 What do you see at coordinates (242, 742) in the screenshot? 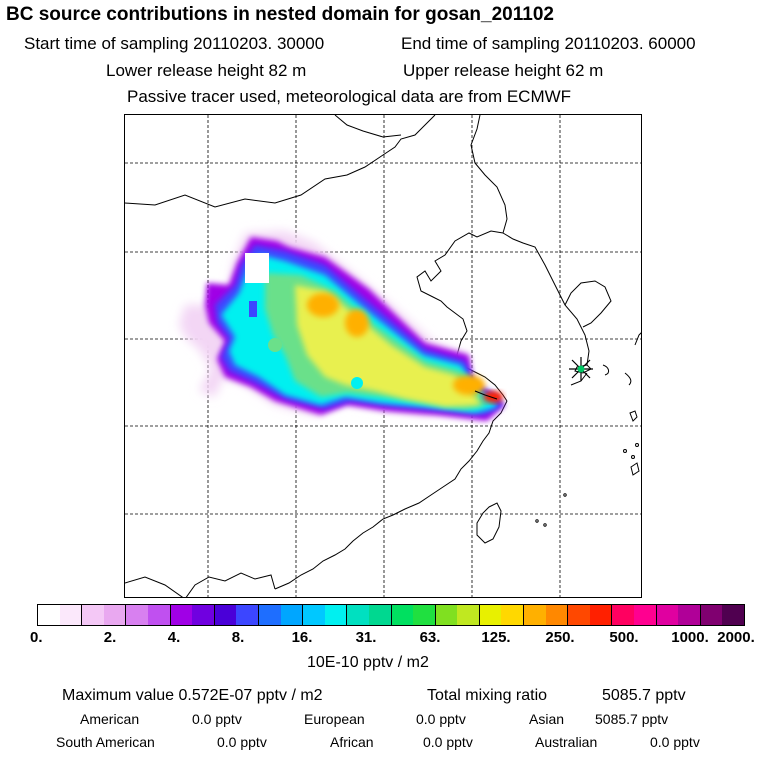
I see `south-american-value: 0.0 pptv` at bounding box center [242, 742].